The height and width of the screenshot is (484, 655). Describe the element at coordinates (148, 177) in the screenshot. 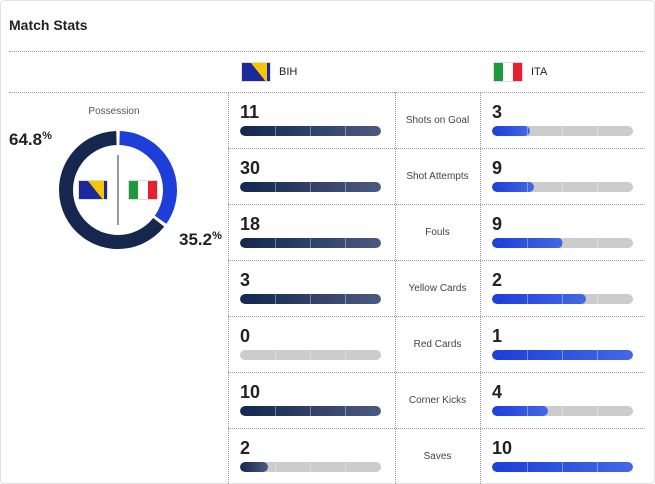

I see `possession-arc-away` at that location.